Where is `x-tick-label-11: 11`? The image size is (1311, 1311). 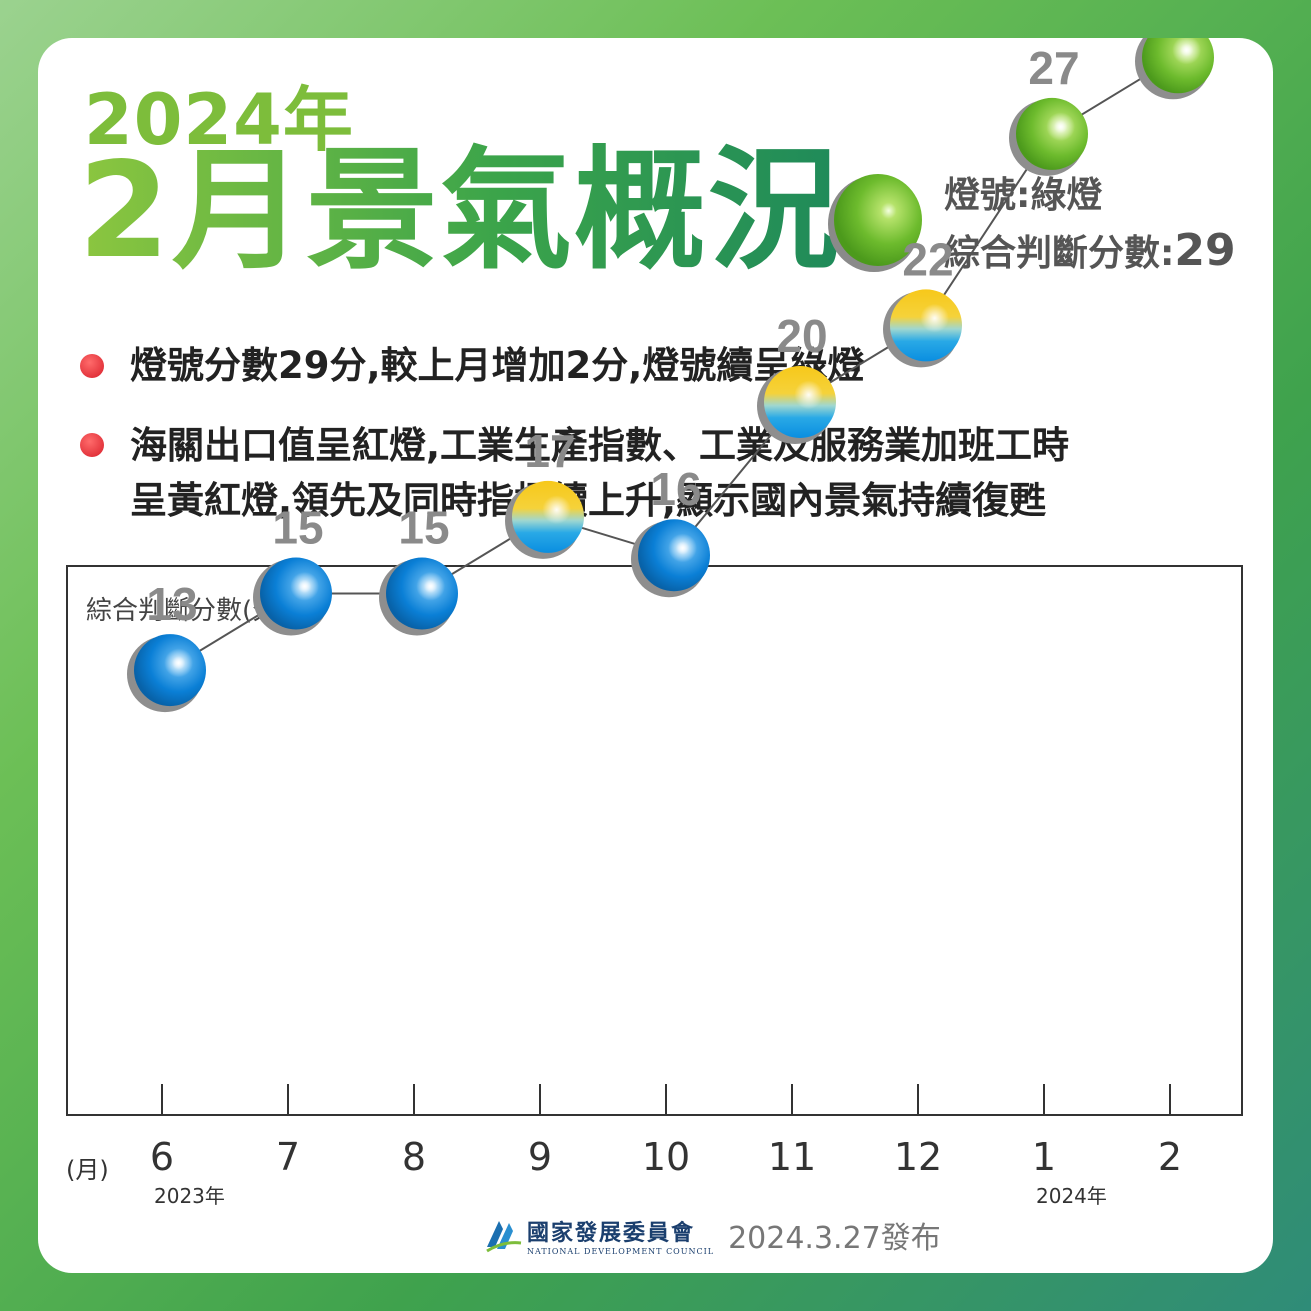
x-tick-label-11: 11 is located at coordinates (792, 1157).